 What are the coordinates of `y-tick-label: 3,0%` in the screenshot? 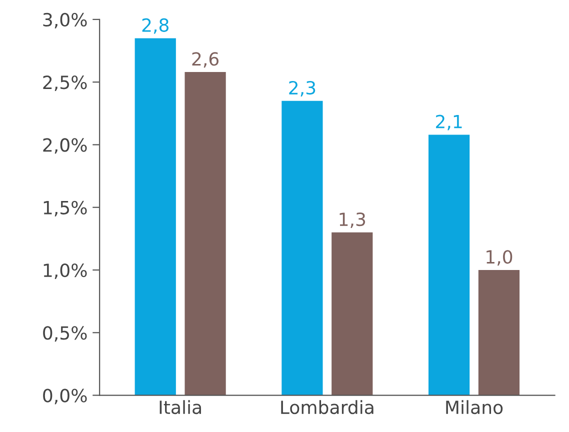 It's located at (65, 20).